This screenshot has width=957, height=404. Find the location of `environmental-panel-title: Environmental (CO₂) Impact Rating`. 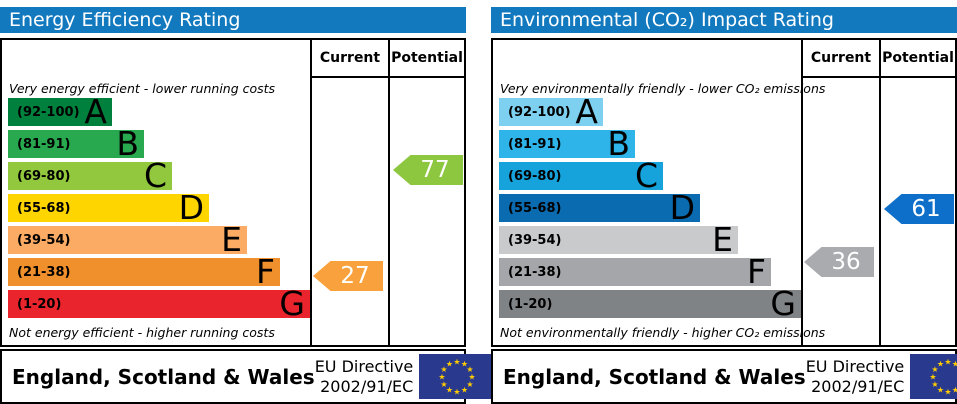

environmental-panel-title: Environmental (CO₂) Impact Rating is located at coordinates (724, 20).